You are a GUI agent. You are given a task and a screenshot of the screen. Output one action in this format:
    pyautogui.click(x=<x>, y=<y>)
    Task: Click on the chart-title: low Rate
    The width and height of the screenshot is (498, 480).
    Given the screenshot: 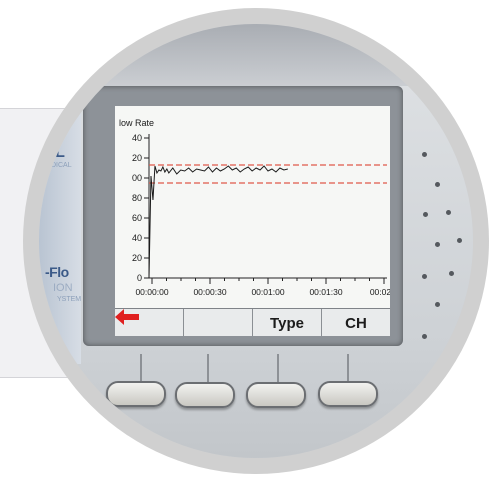 What is the action you would take?
    pyautogui.click(x=136, y=123)
    